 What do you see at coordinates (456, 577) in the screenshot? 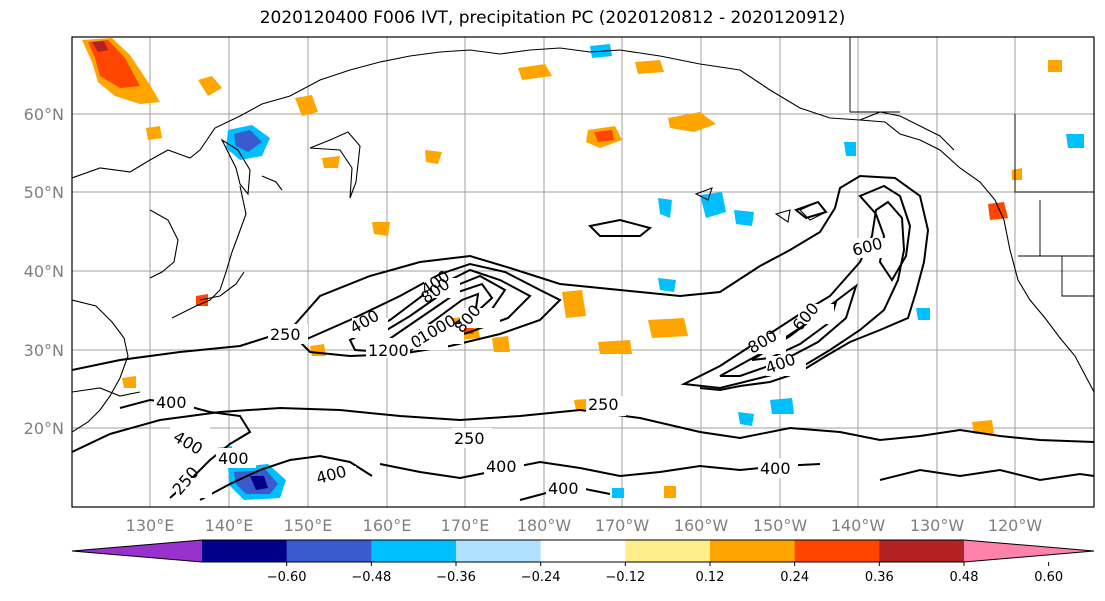
I see `colorbar-tick-label: −0.36` at bounding box center [456, 577].